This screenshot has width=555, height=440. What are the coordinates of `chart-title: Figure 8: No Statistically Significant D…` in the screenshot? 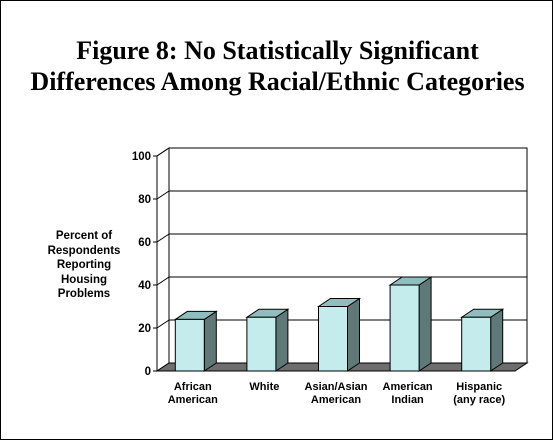 It's located at (277, 66).